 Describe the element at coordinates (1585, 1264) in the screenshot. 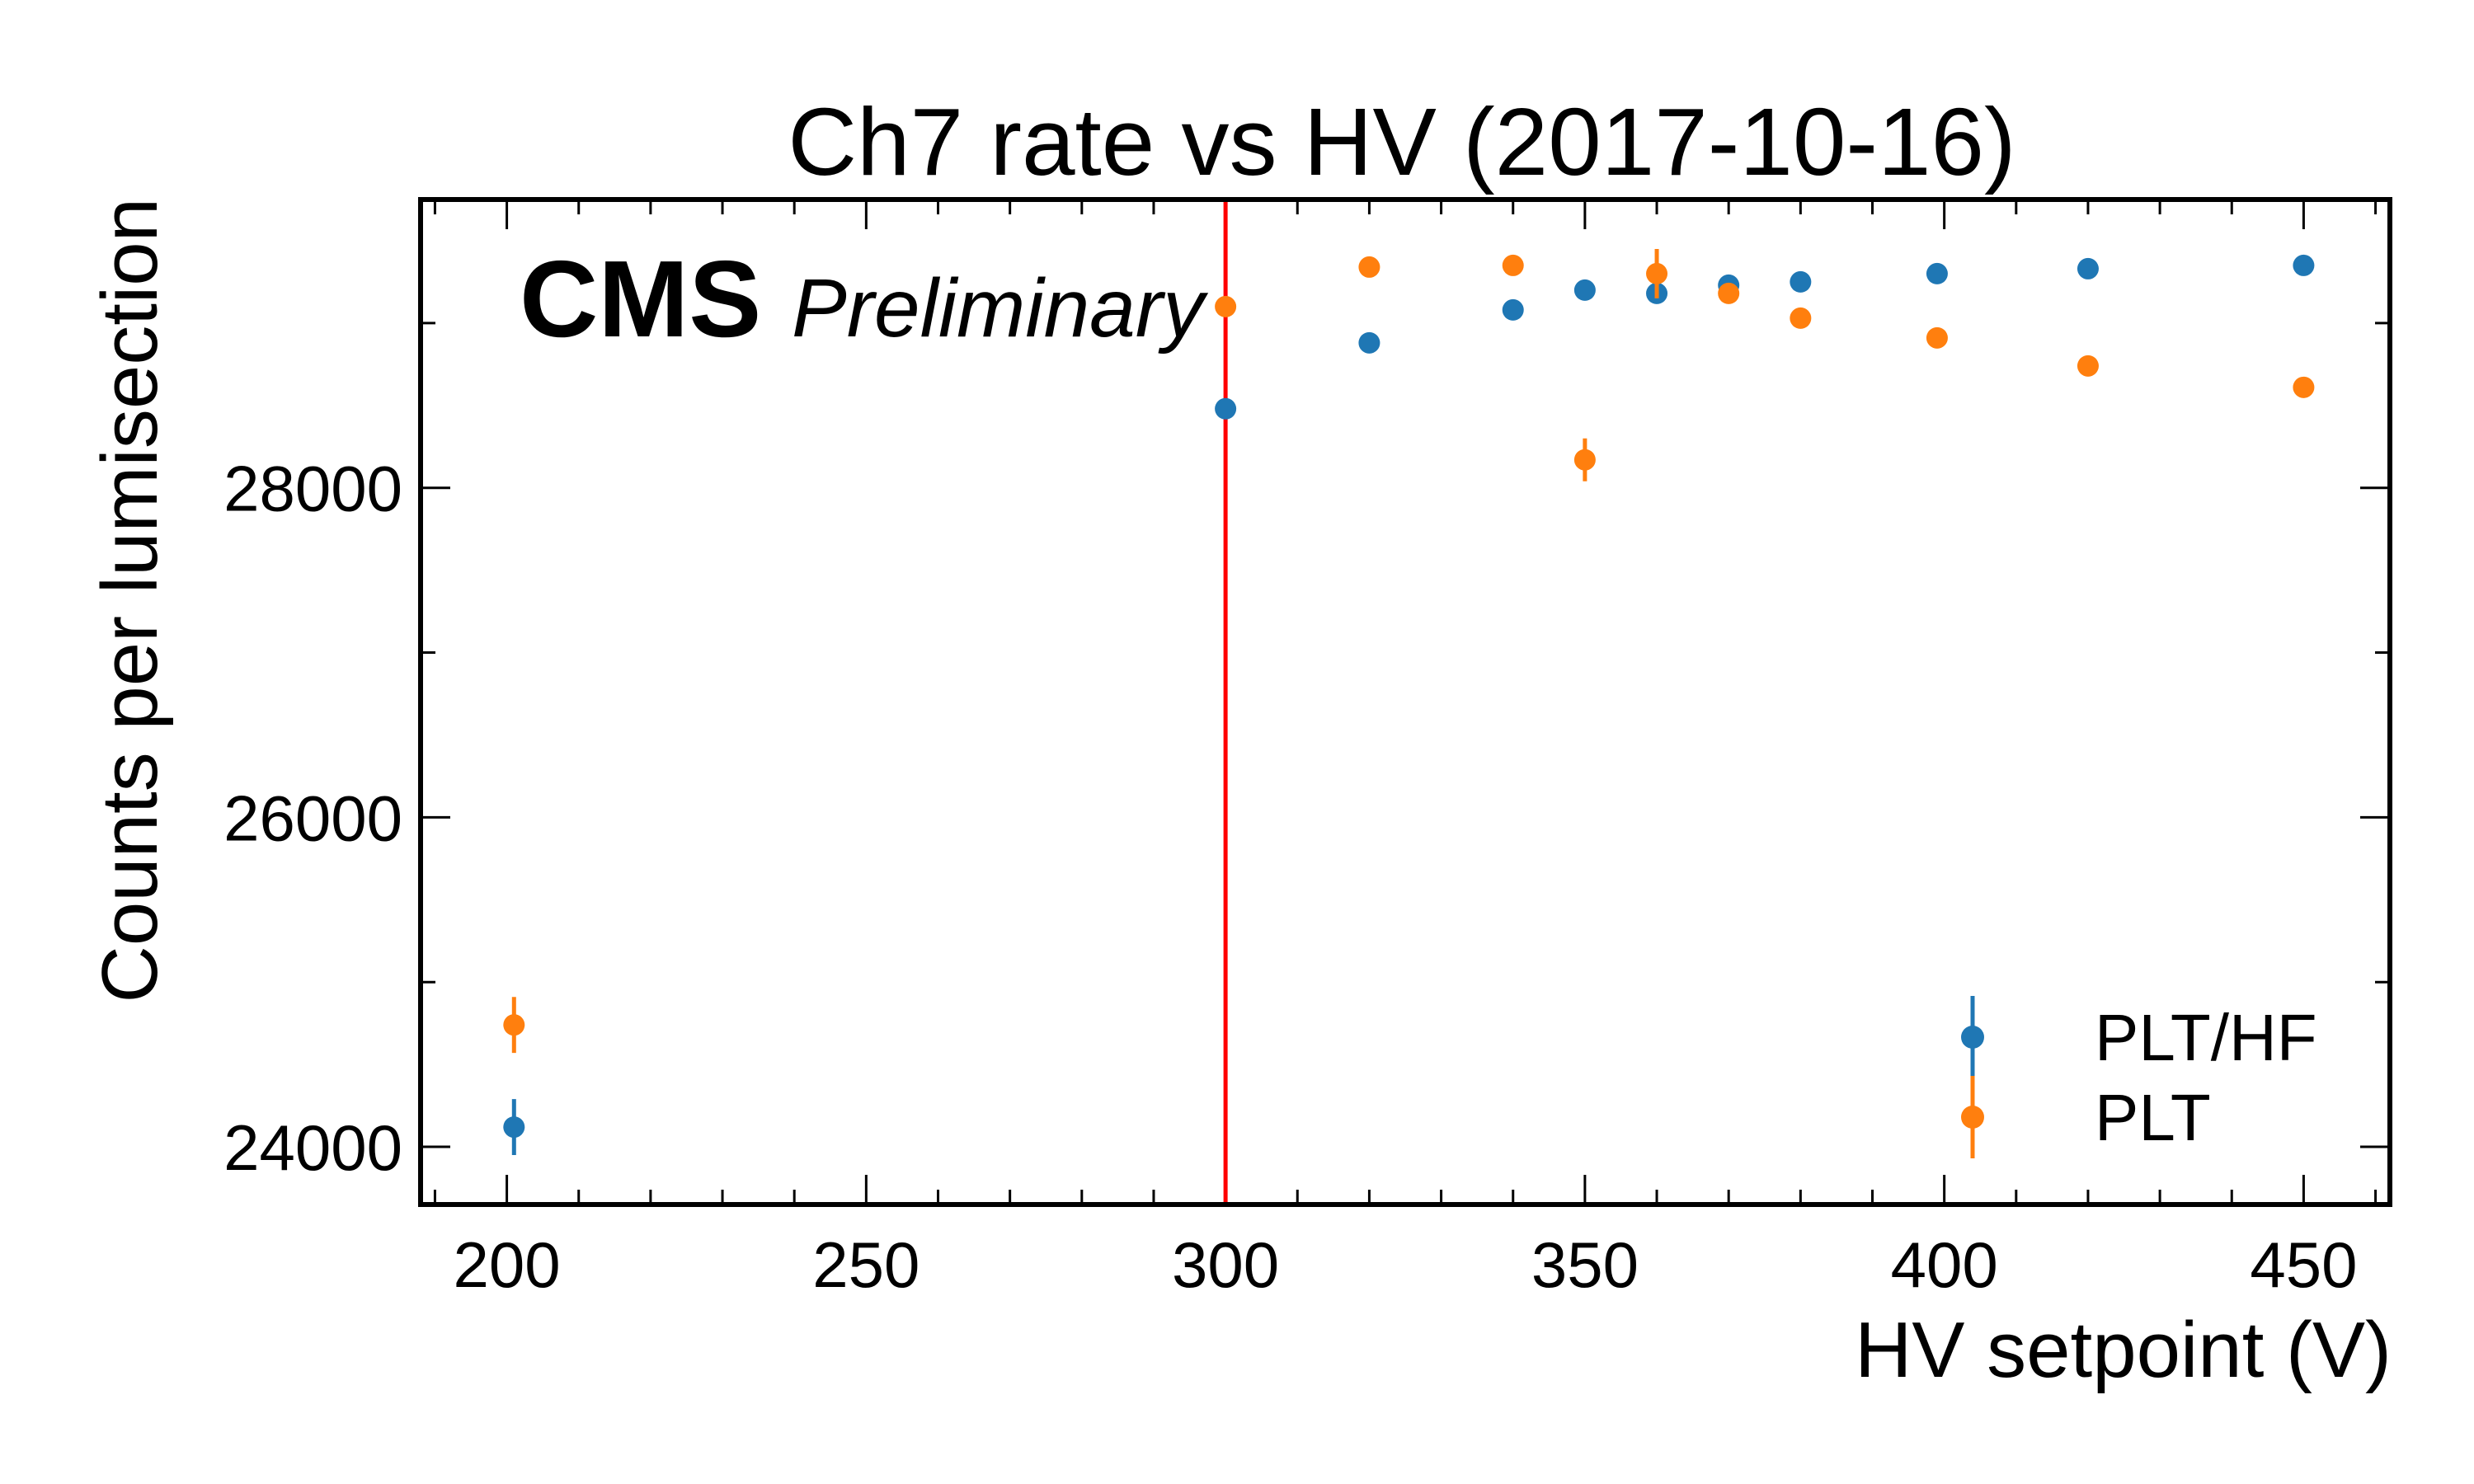

I see `x-tick-label: 350` at that location.